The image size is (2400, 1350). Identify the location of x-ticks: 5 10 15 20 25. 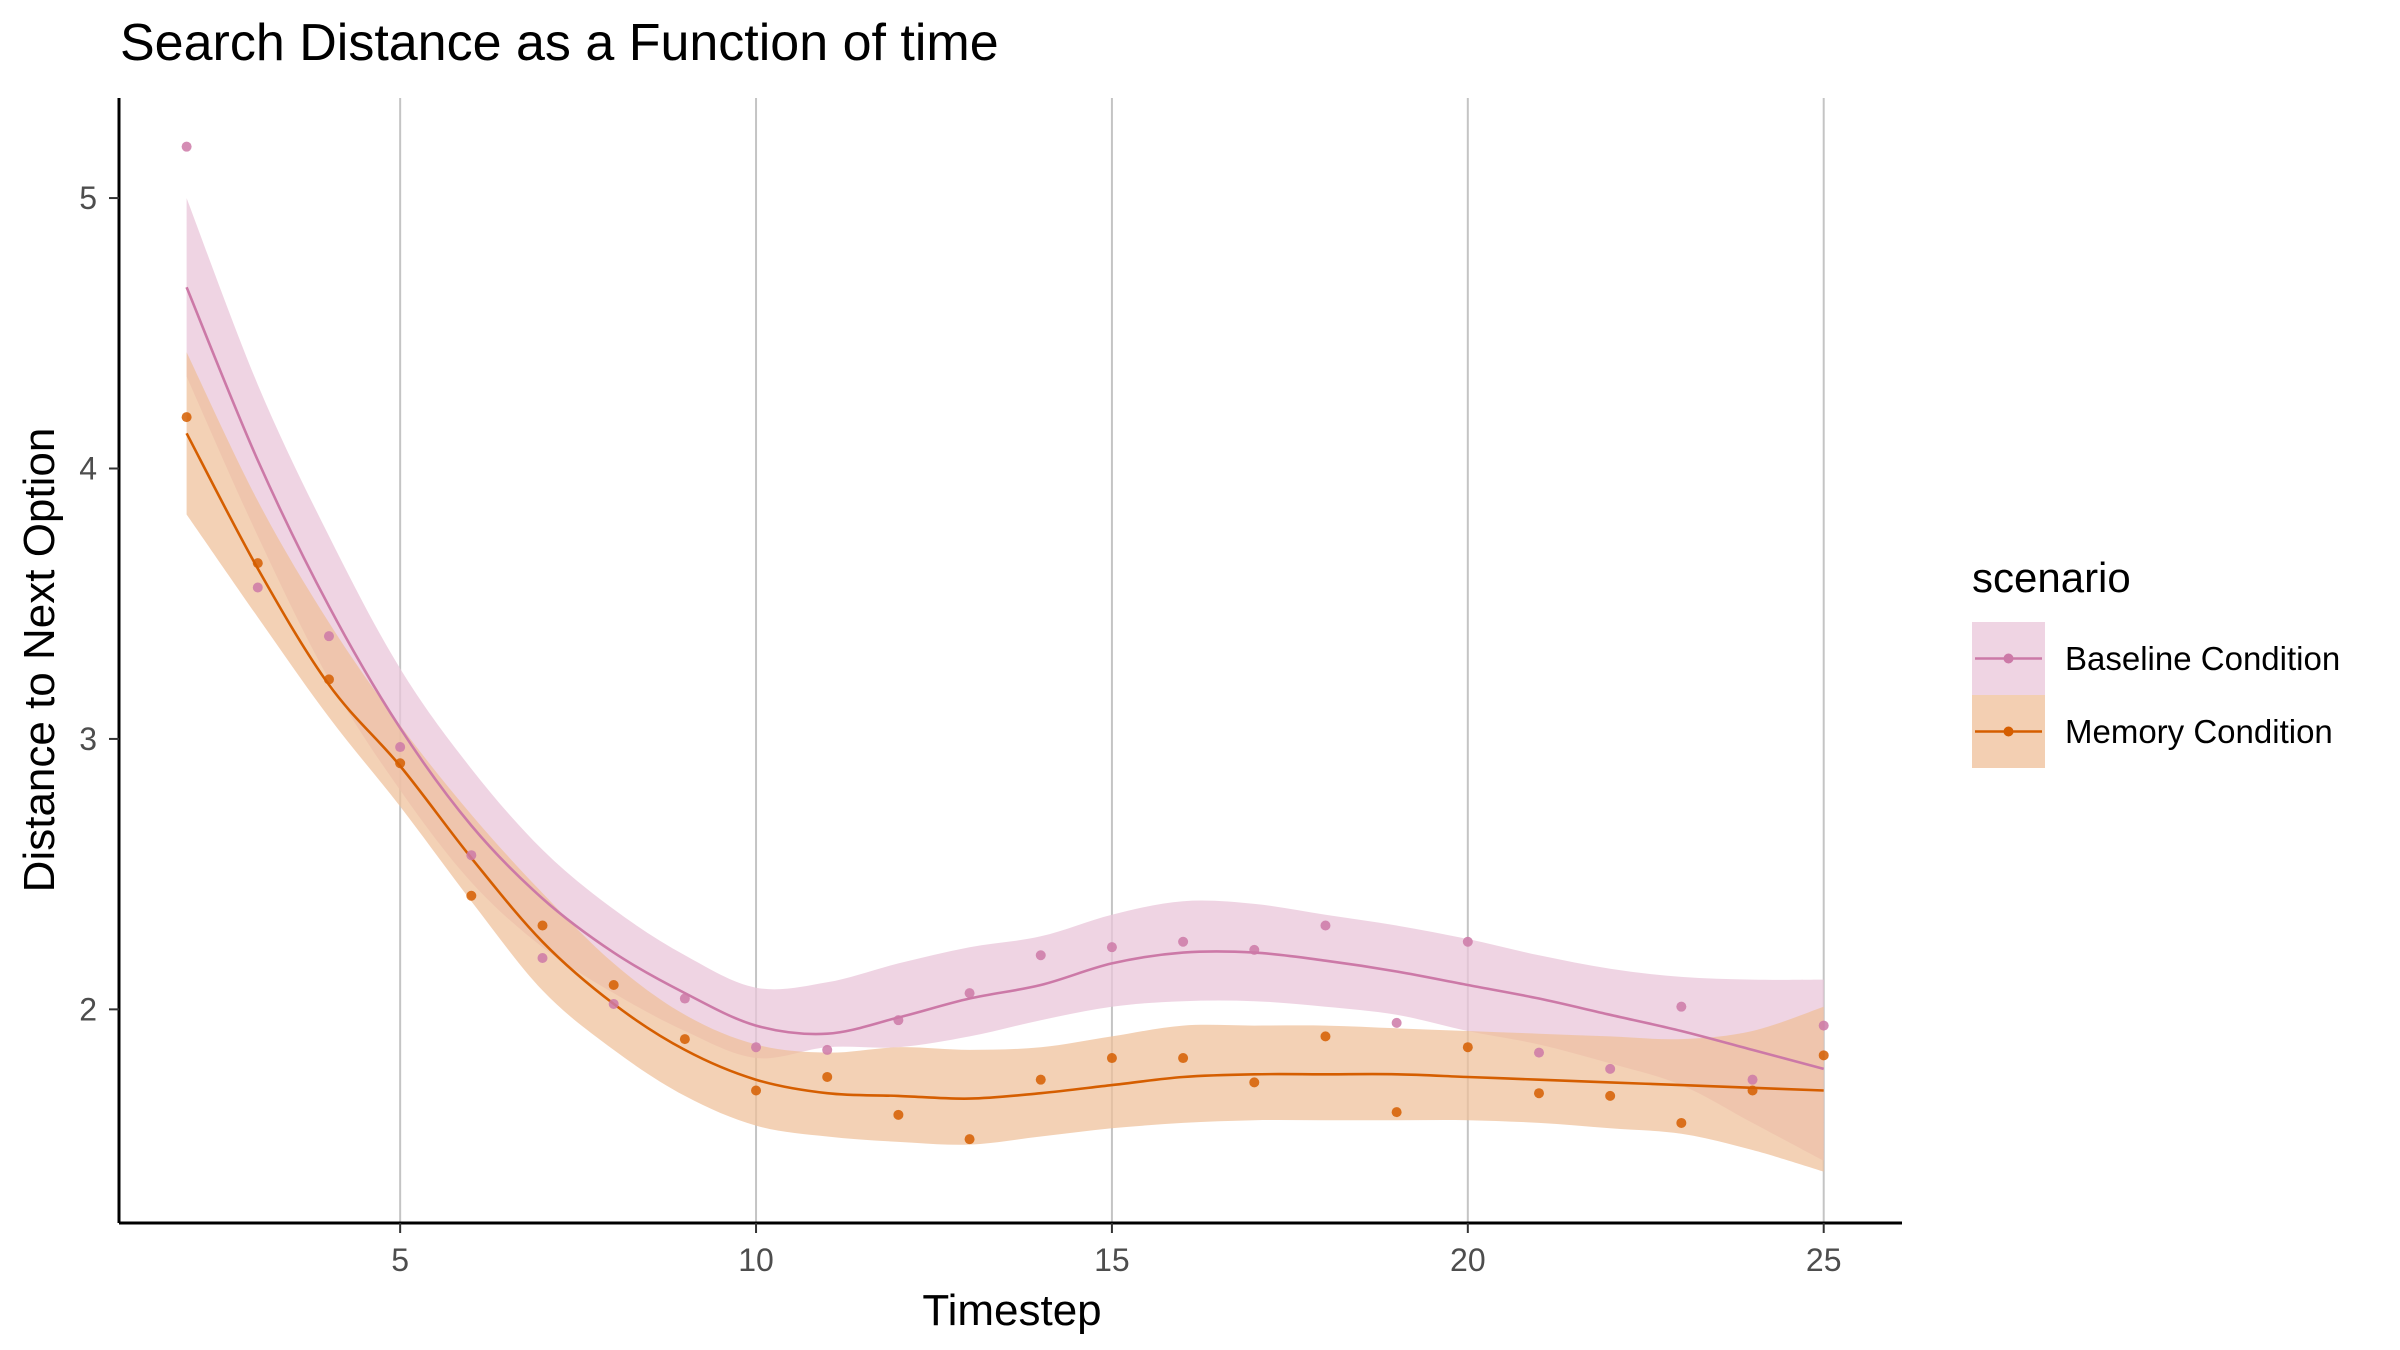
(1116, 1250).